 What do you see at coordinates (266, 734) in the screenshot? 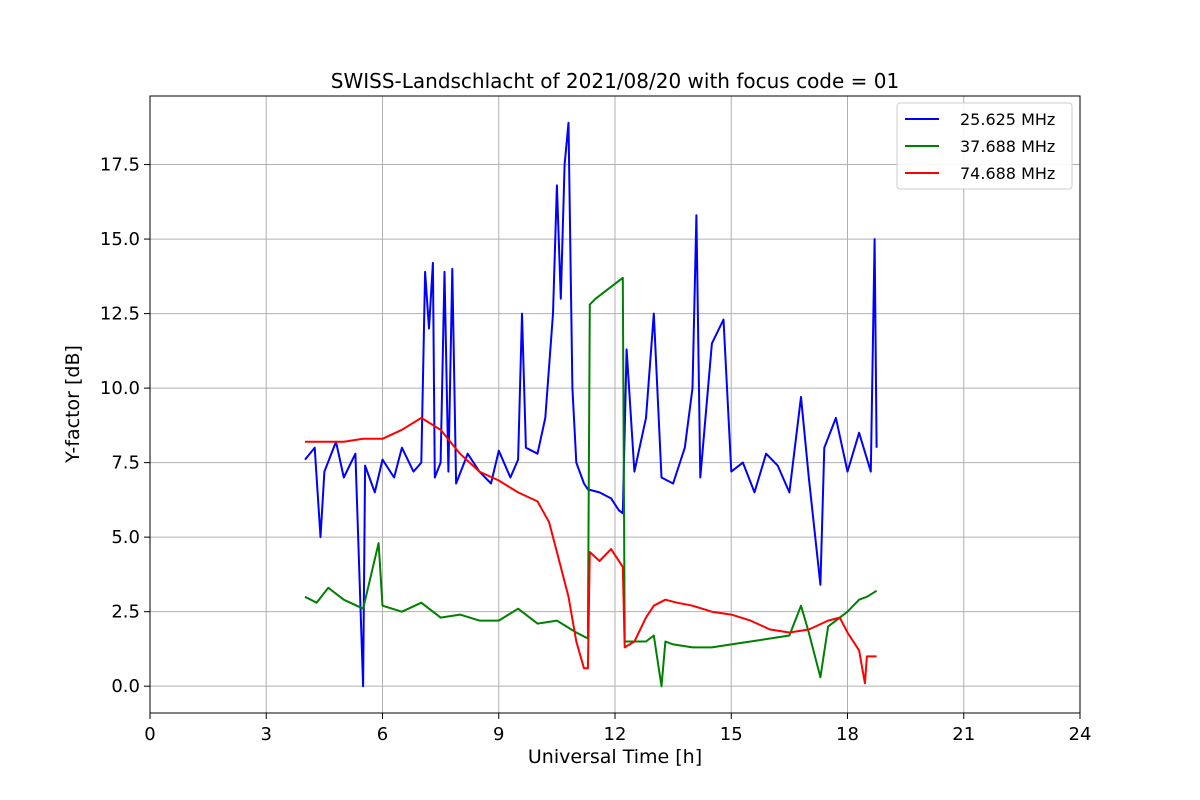
I see `x-tick-label: 3` at bounding box center [266, 734].